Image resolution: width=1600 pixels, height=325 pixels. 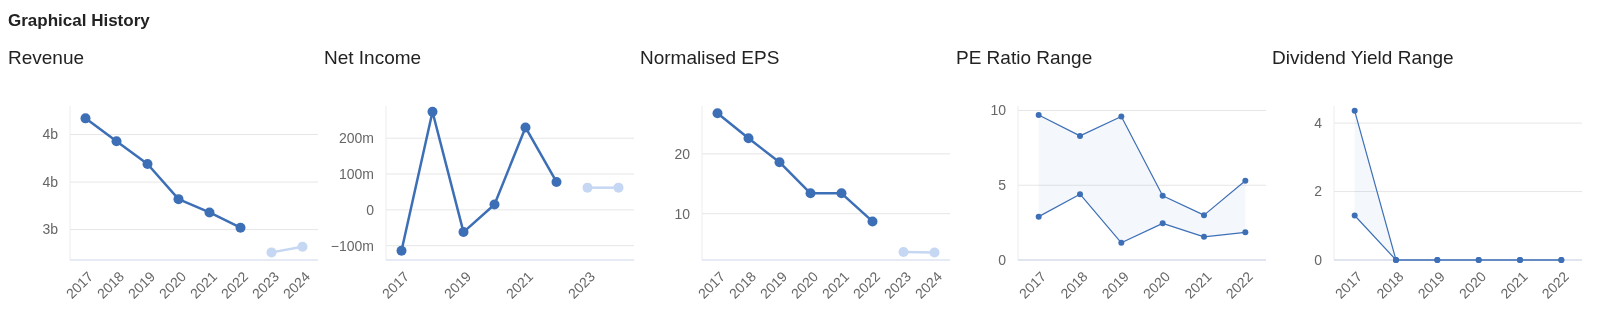 I want to click on y-tick-label: 20, so click(x=682, y=153).